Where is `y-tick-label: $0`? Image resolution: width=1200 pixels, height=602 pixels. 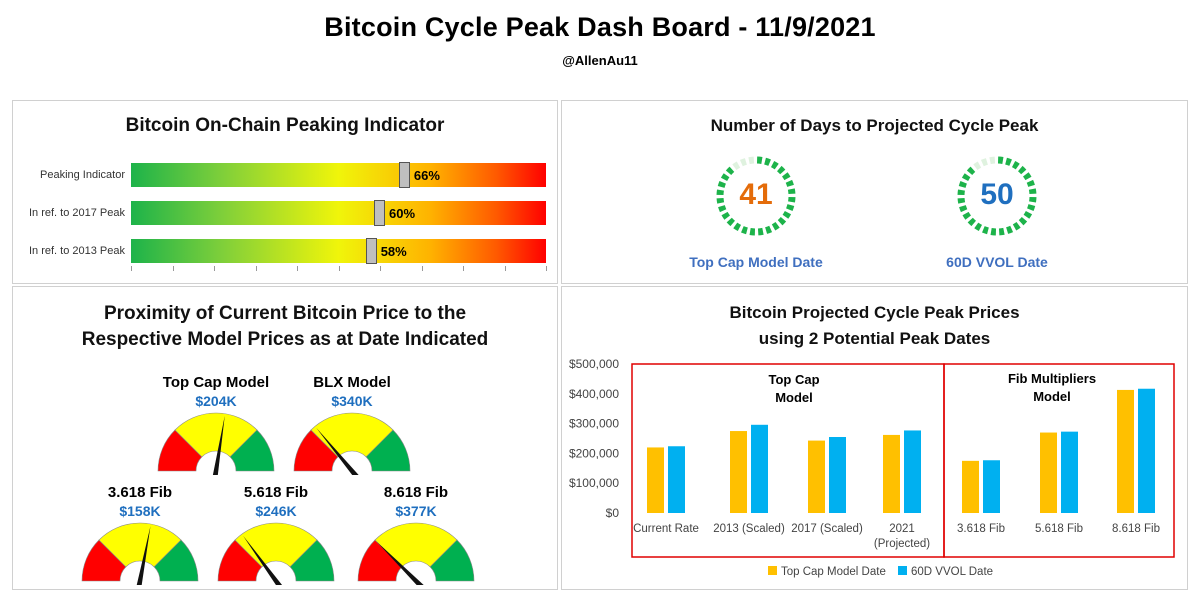 y-tick-label: $0 is located at coordinates (613, 513).